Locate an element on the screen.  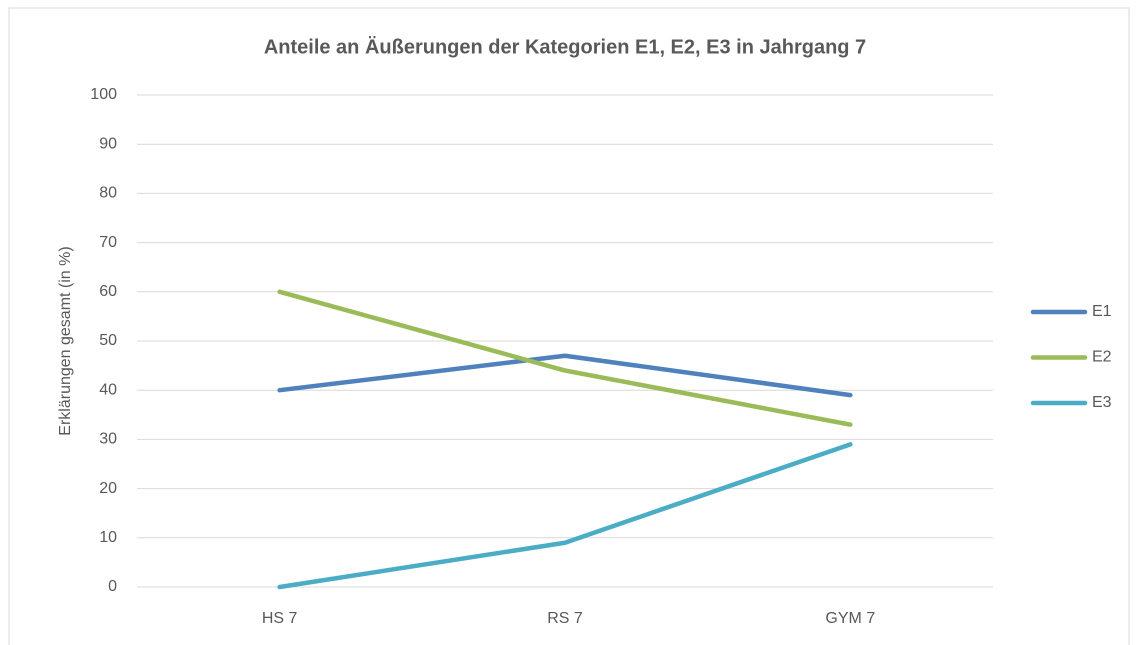
y-tick-label: 20 is located at coordinates (108, 488).